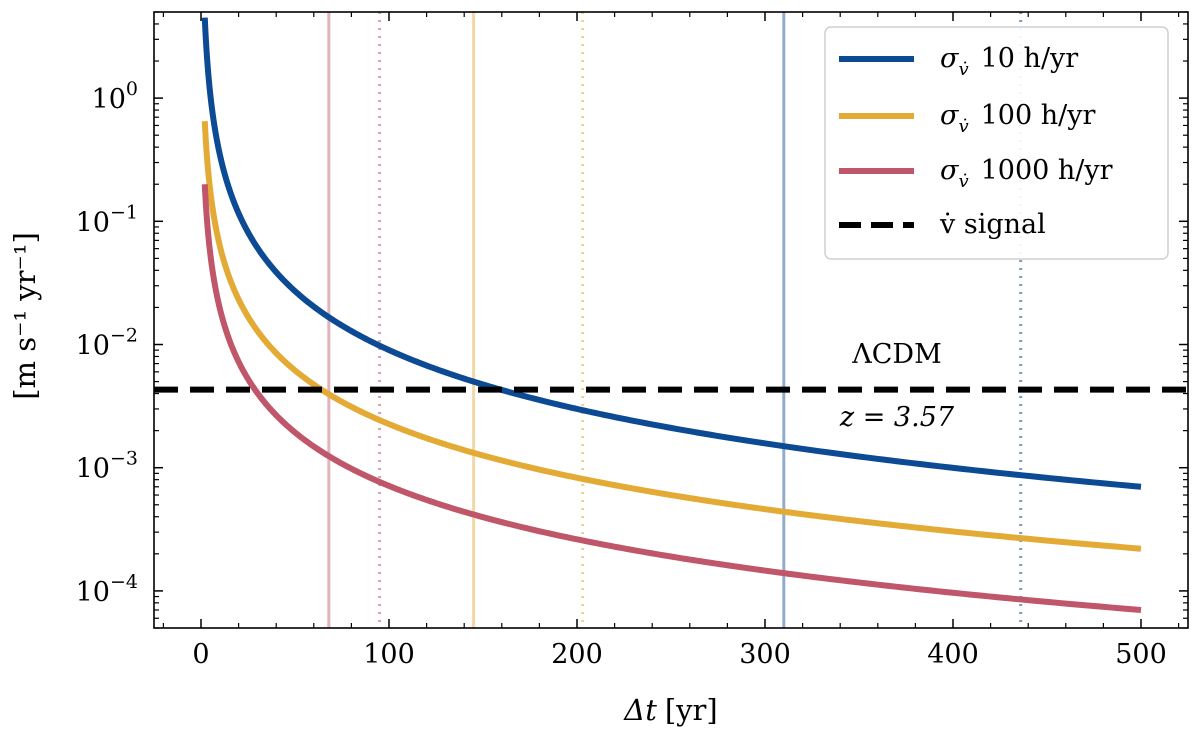  What do you see at coordinates (1030, 58) in the screenshot?
I see `legend-value: 10 h/yr` at bounding box center [1030, 58].